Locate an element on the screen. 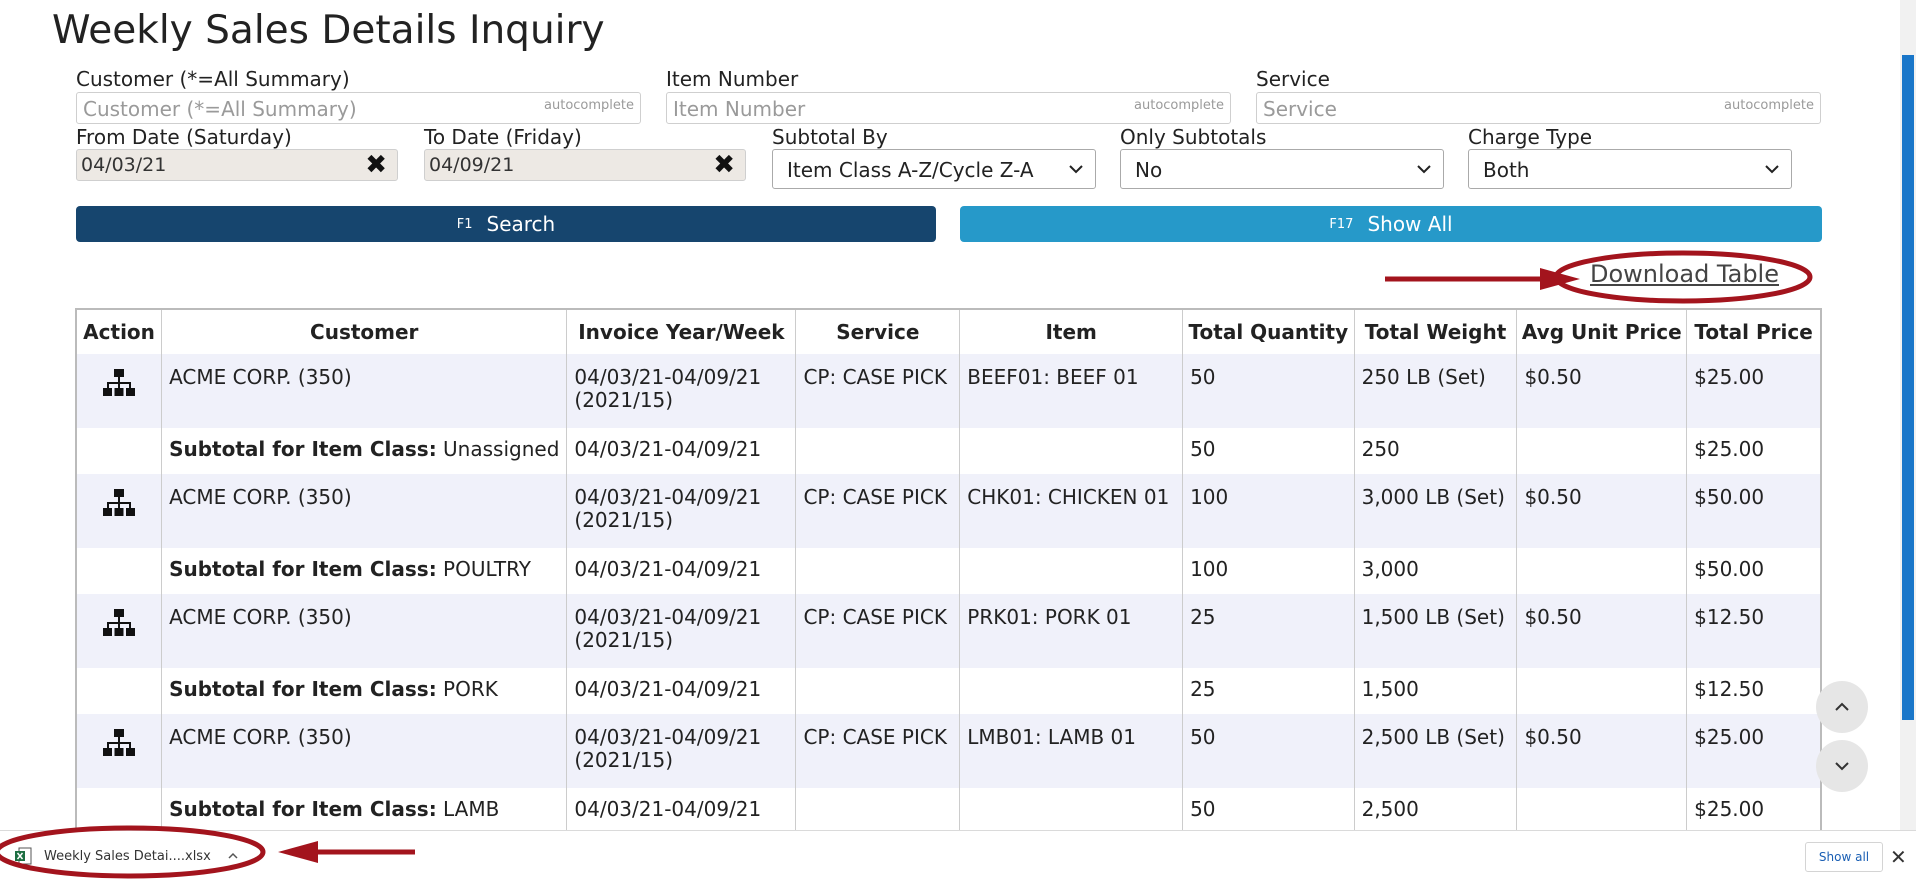 The height and width of the screenshot is (880, 1916). invoice-week-range: 04/03/21-04/09/21 is located at coordinates (668, 737).